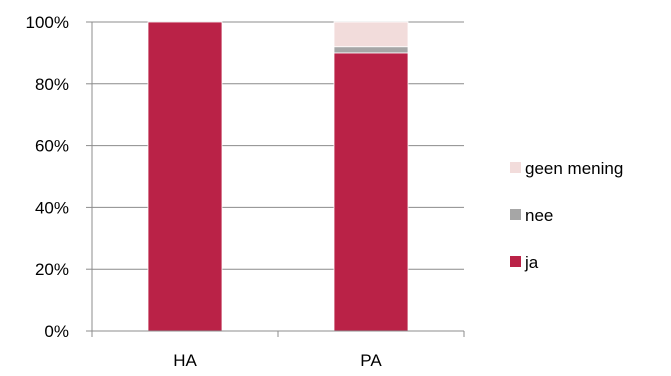  I want to click on bar-segment-pa-geen-mening, so click(371, 34).